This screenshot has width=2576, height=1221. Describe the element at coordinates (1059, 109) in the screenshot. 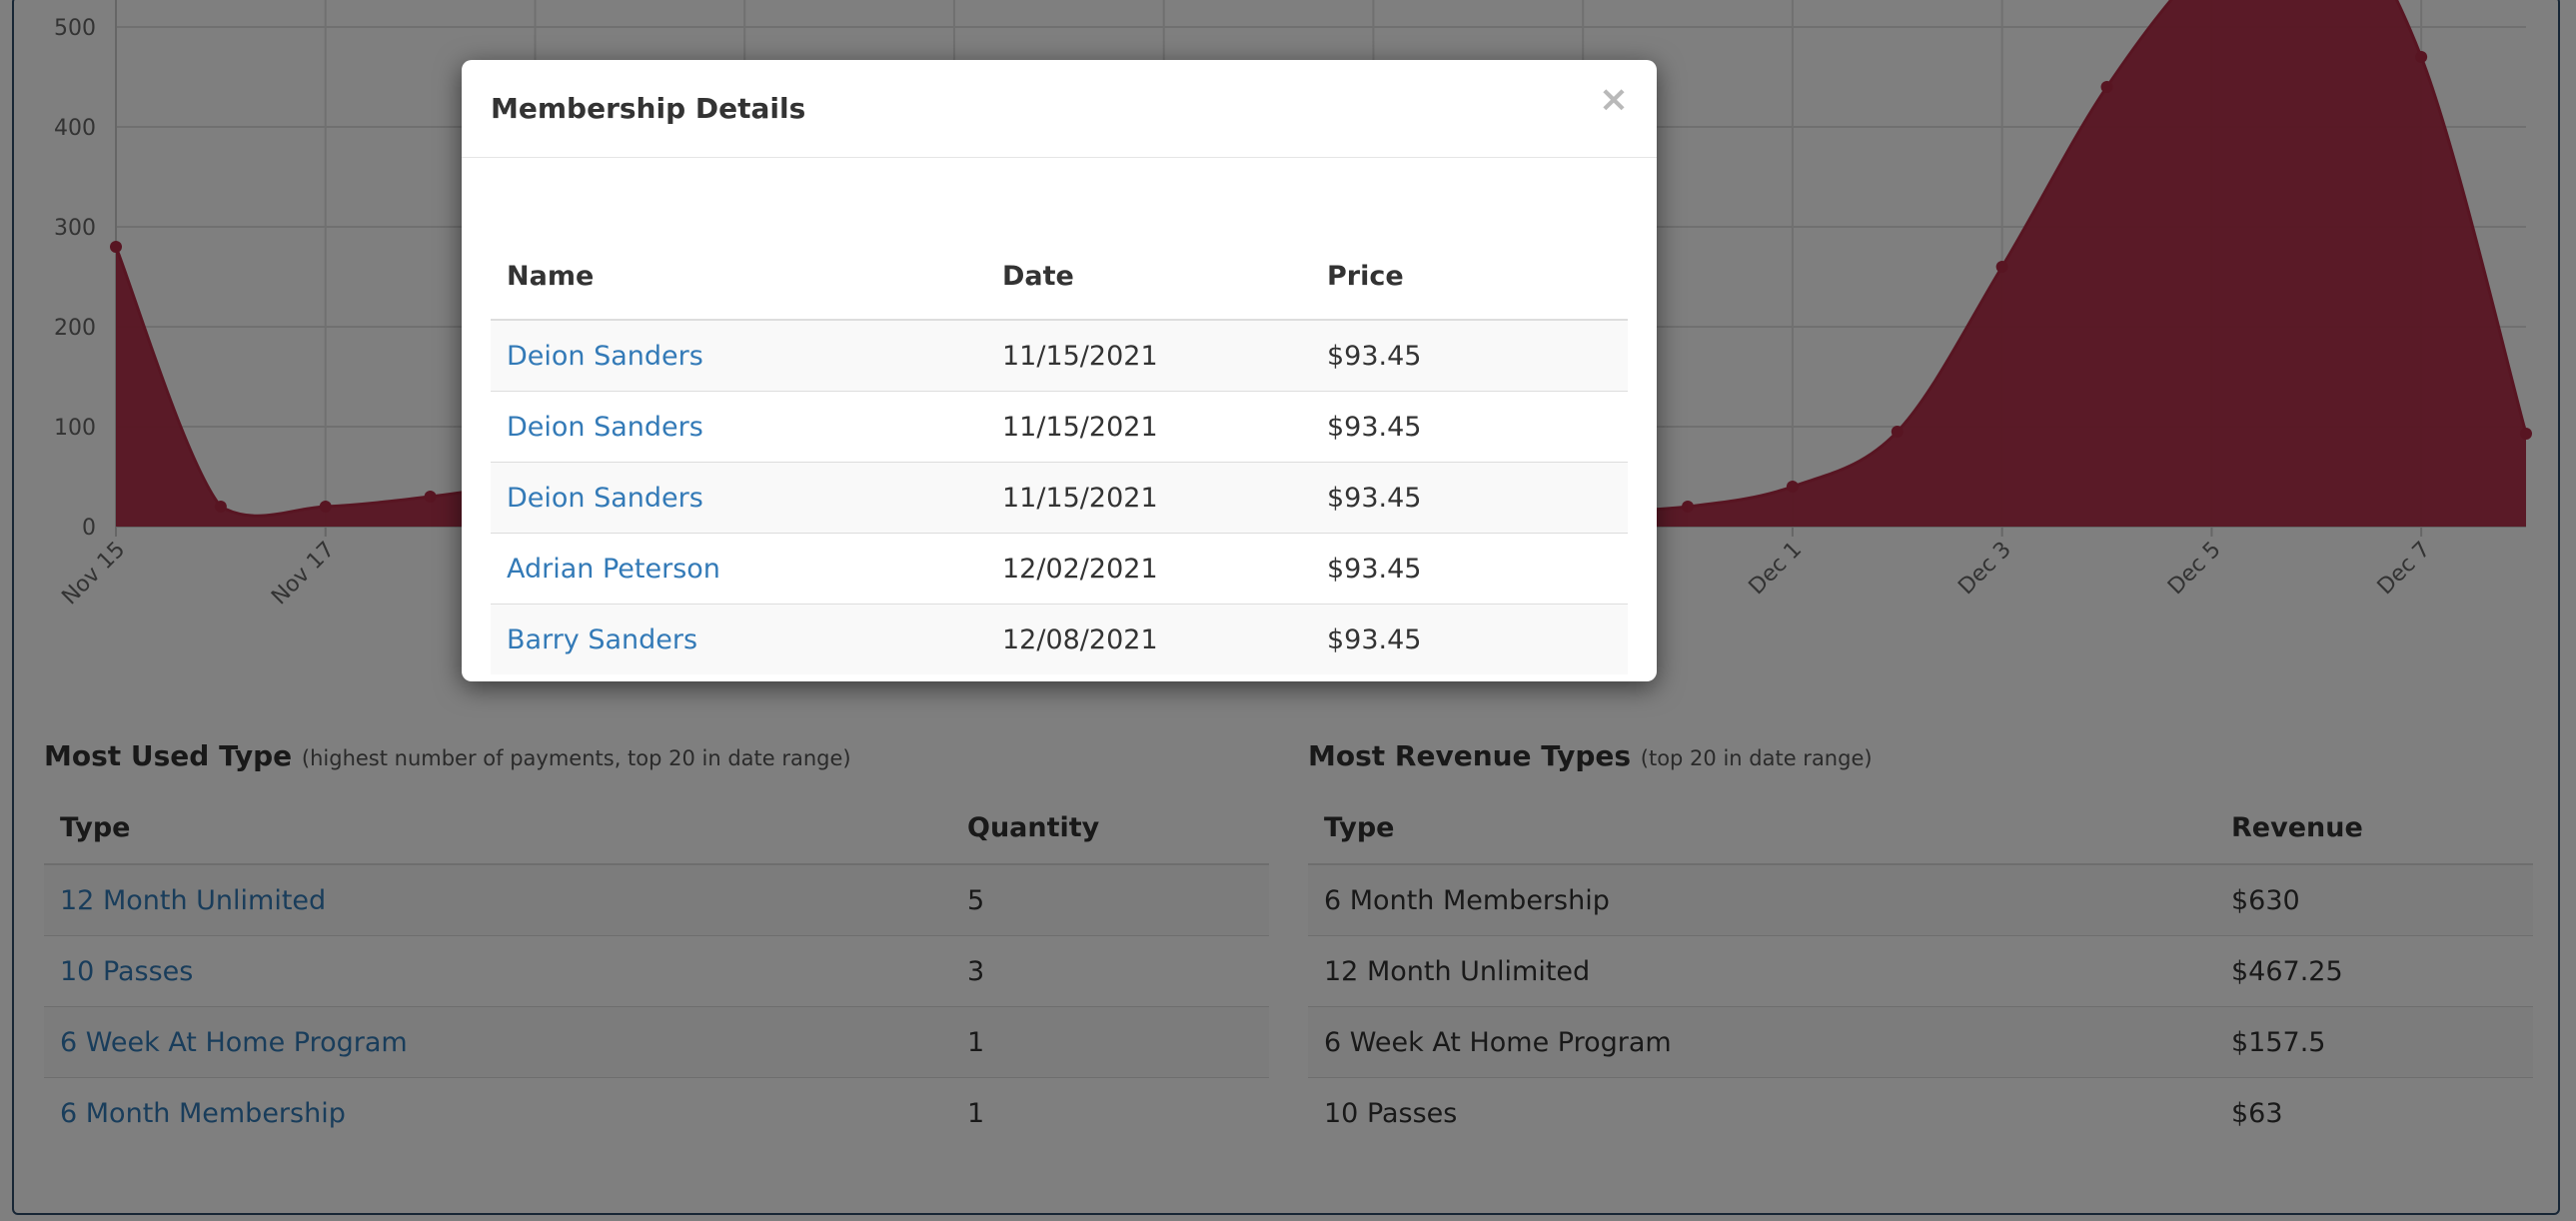

I see `modal-header: Membership Details ×` at that location.